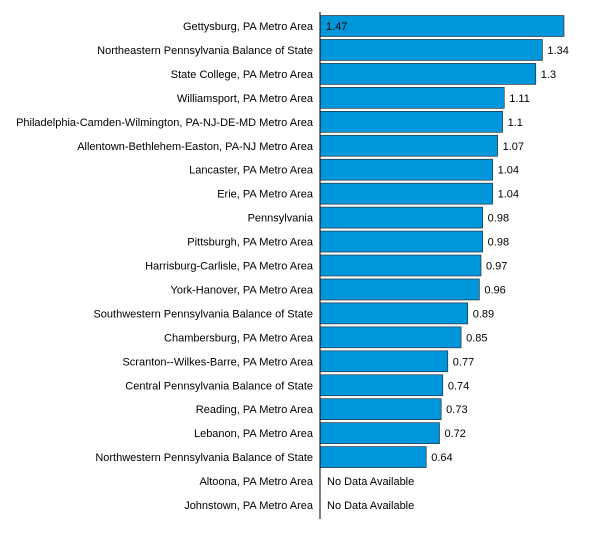  What do you see at coordinates (483, 314) in the screenshot?
I see `data-label: 0.89` at bounding box center [483, 314].